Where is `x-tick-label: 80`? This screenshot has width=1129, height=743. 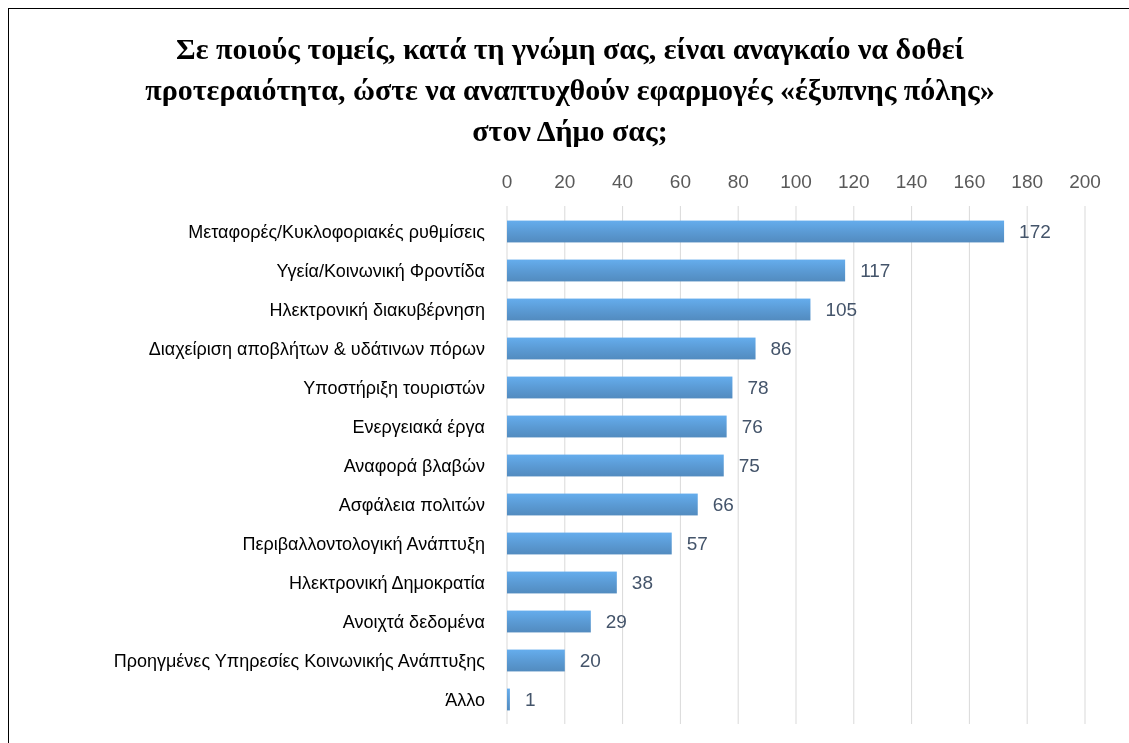
x-tick-label: 80 is located at coordinates (738, 181).